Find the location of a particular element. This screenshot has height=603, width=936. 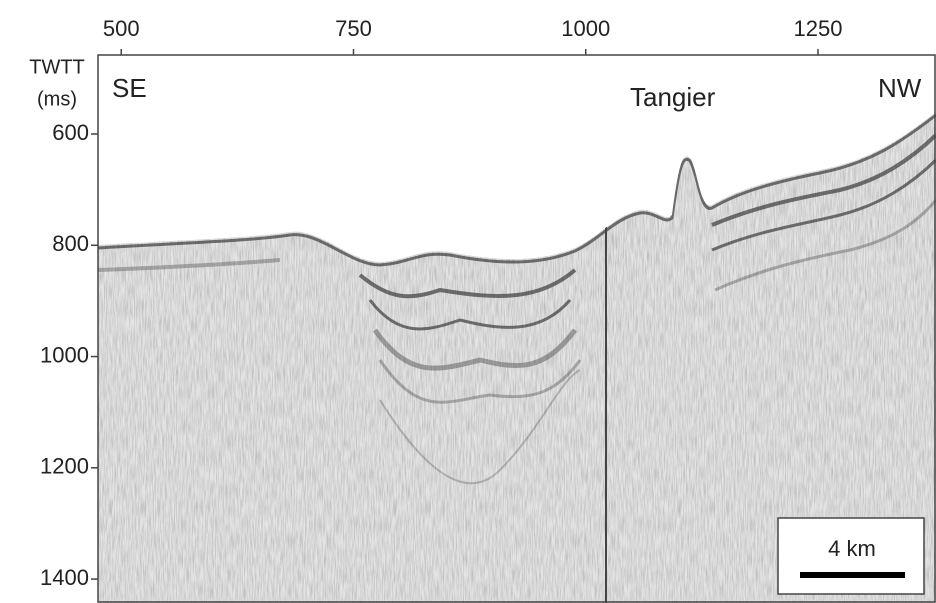

y-tick-label: 1000 is located at coordinates (64, 354).